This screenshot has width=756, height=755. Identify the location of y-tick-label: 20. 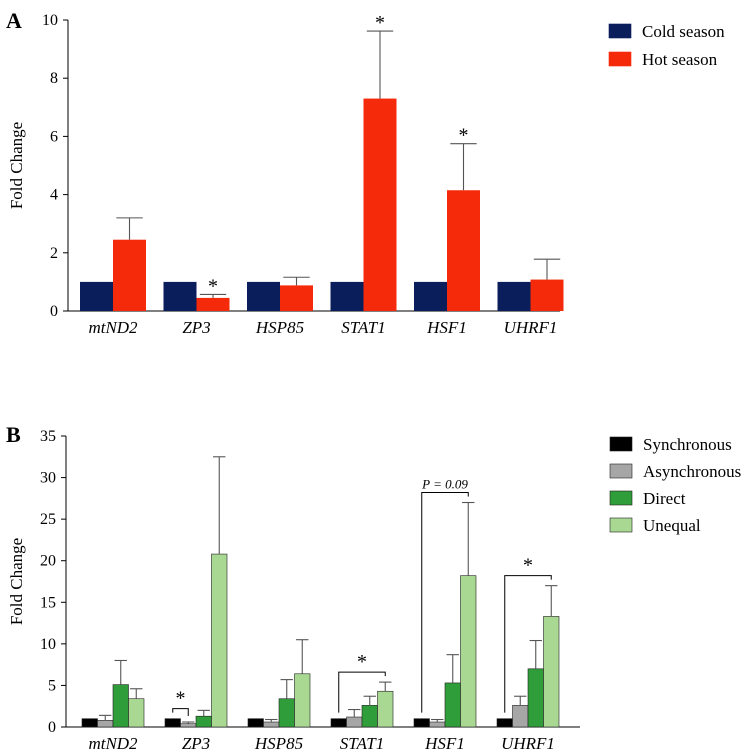
(48, 561).